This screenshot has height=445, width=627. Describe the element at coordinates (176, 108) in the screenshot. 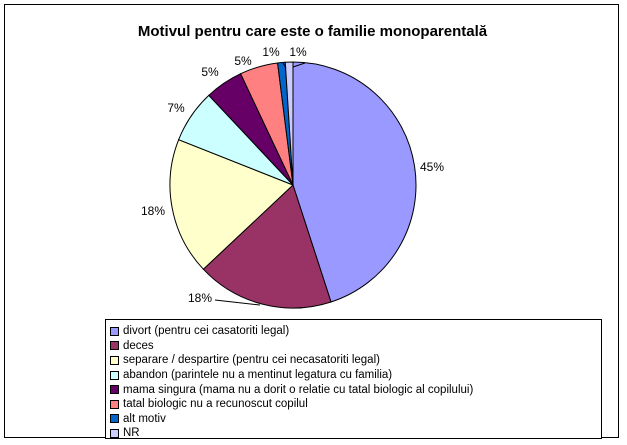

I see `data-label: 7%` at that location.